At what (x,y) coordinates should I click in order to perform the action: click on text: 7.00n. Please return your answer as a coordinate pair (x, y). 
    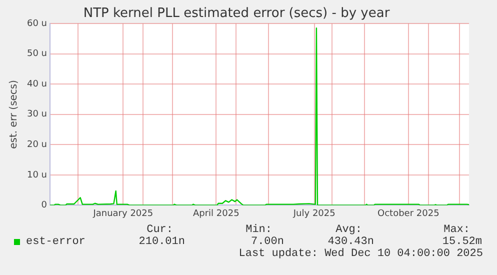
    Looking at the image, I should click on (267, 242).